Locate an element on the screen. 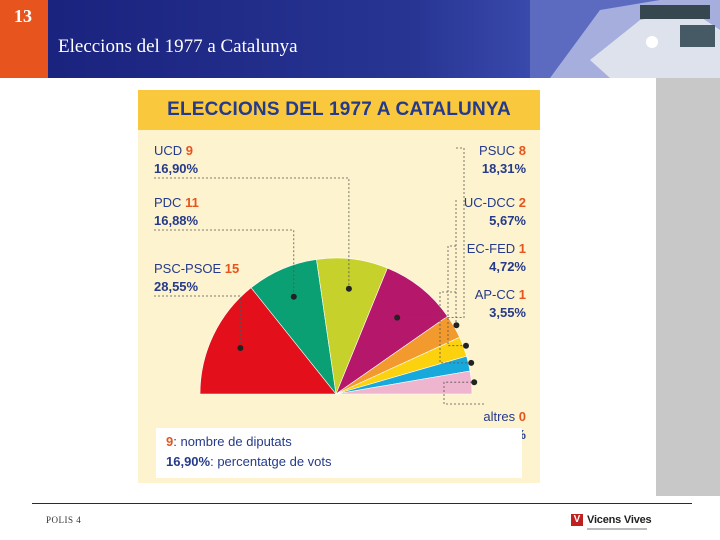 This screenshot has height=540, width=720. label-psc-psoe: PSC-PSOE 15 is located at coordinates (196, 268).